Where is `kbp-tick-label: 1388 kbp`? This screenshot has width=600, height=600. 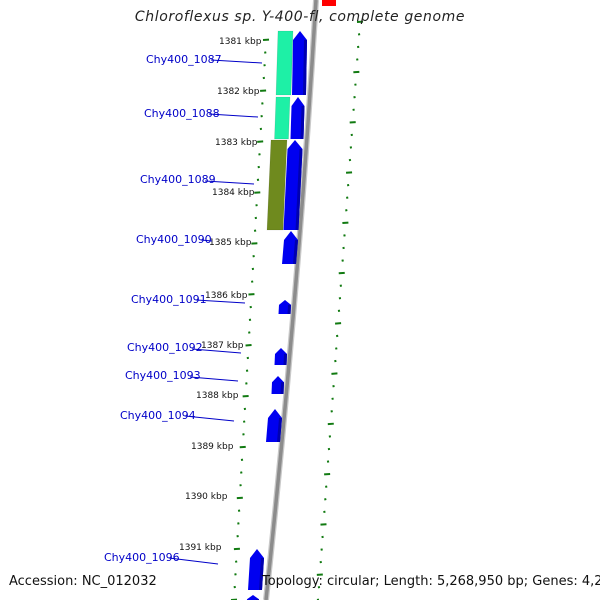 kbp-tick-label: 1388 kbp is located at coordinates (217, 396).